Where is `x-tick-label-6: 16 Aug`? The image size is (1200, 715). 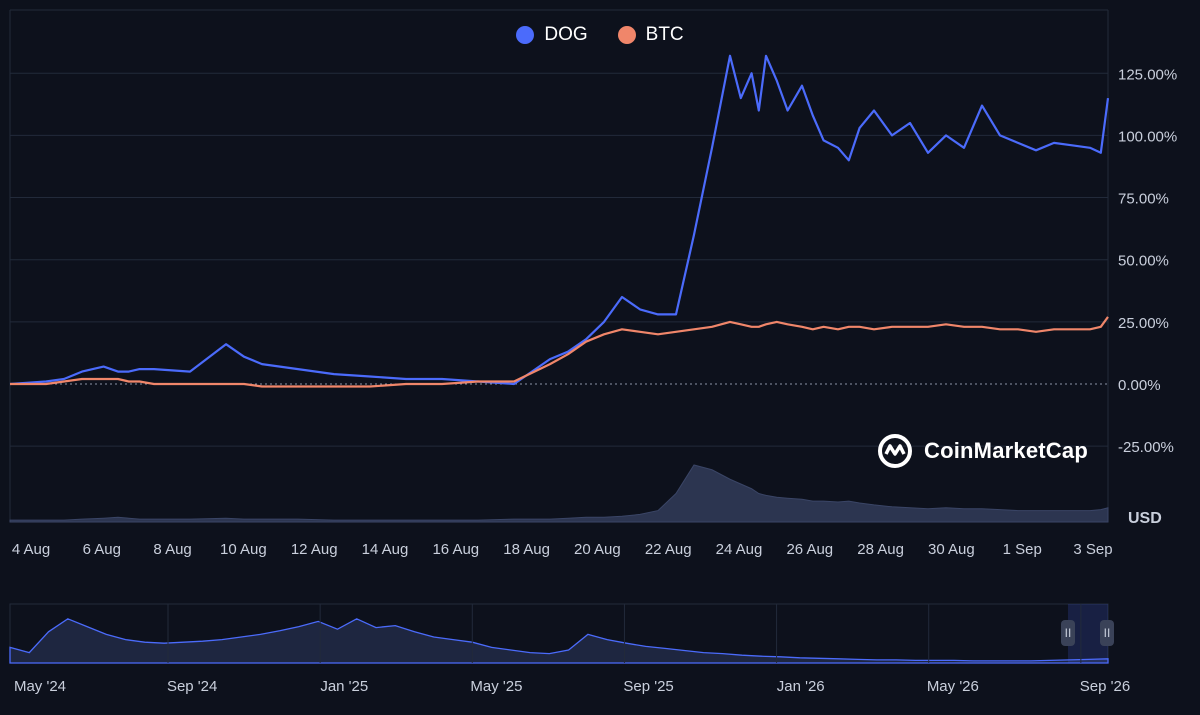
x-tick-label-6: 16 Aug is located at coordinates (455, 549).